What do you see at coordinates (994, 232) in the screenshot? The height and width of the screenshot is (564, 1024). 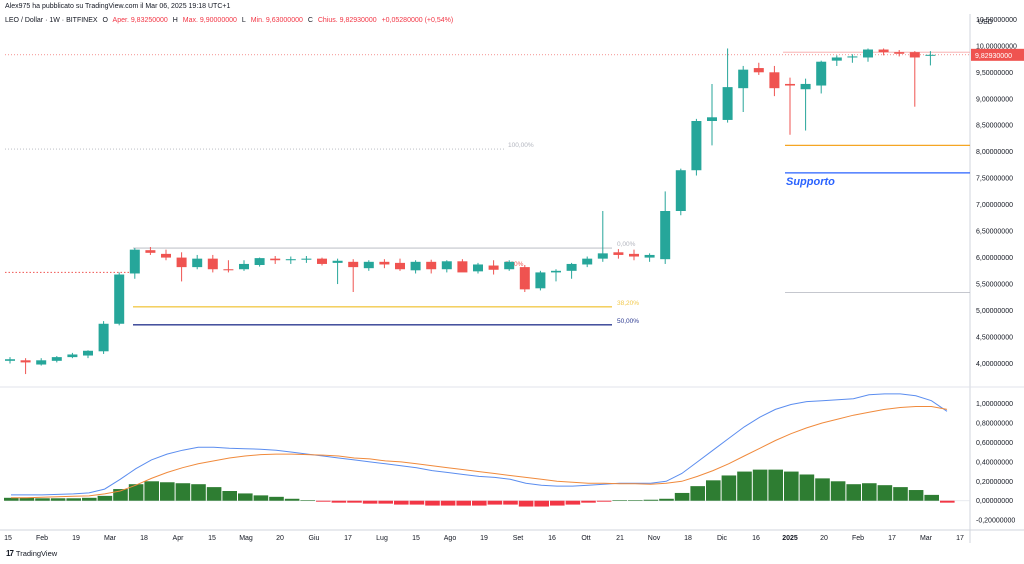 I see `price-tick-label: 6,50000000` at bounding box center [994, 232].